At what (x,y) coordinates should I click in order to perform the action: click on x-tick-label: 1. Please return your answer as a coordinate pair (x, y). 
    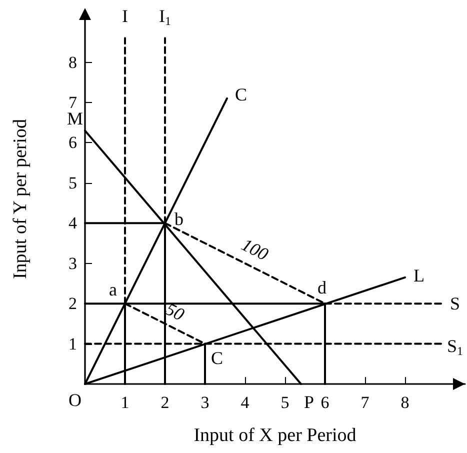
    Looking at the image, I should click on (125, 402).